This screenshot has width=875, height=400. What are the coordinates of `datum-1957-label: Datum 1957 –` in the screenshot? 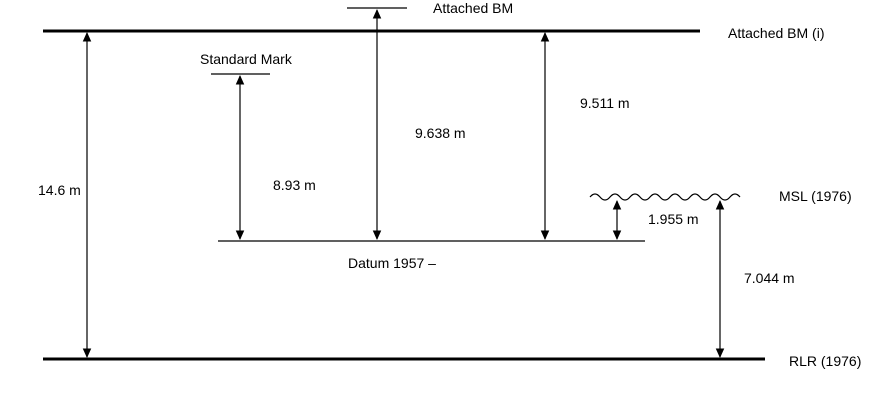 It's located at (392, 263).